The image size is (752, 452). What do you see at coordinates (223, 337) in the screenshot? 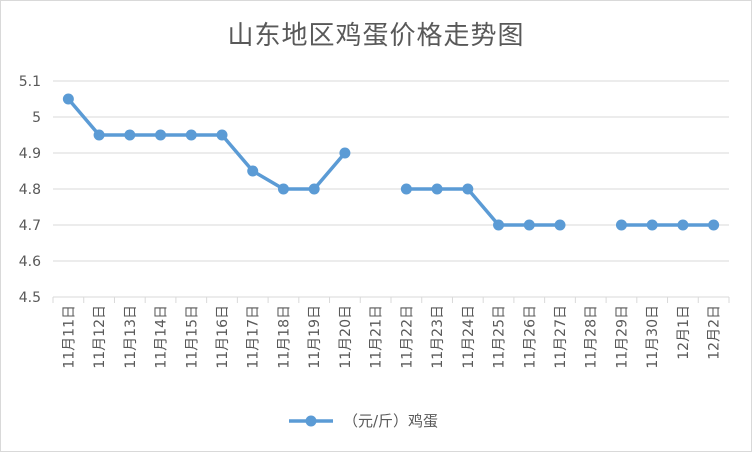
I see `x-tick-label: 11月16日` at bounding box center [223, 337].